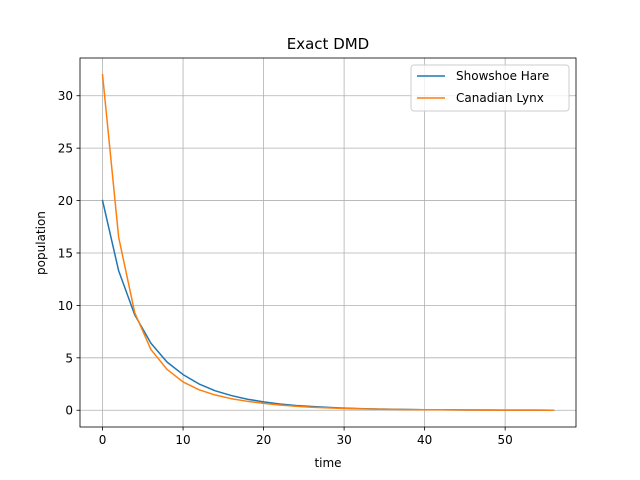 This screenshot has height=480, width=640. Describe the element at coordinates (502, 76) in the screenshot. I see `legend-label-showshoe-hare: Showshoe Hare` at that location.